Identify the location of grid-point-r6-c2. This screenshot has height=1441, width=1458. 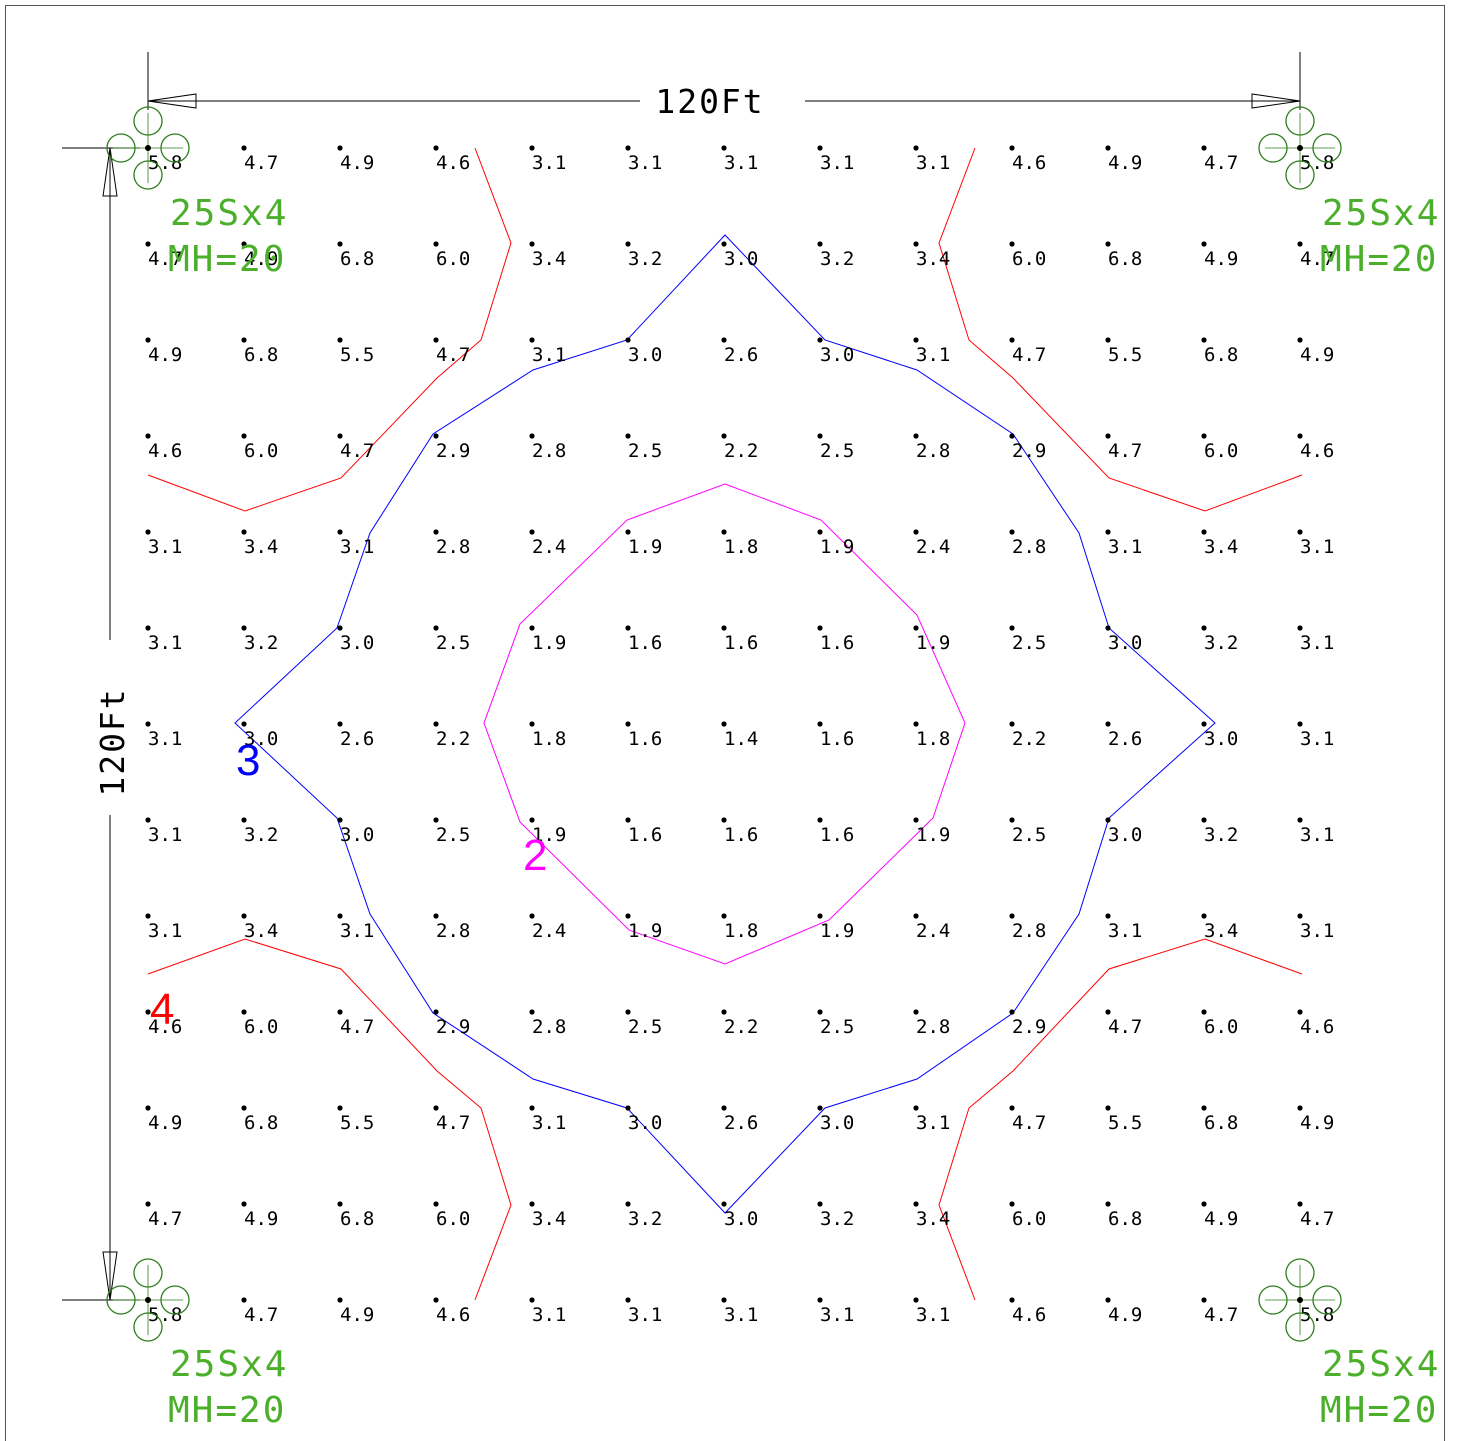
(340, 724).